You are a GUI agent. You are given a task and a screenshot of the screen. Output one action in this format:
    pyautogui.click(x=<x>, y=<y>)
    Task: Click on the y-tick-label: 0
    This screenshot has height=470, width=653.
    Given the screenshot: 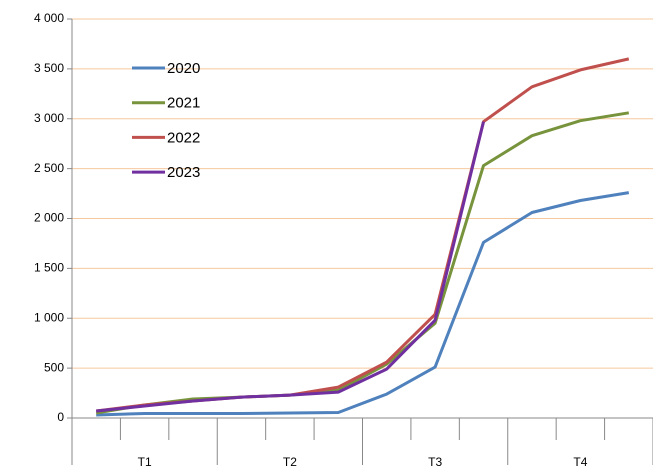 What is the action you would take?
    pyautogui.click(x=60, y=417)
    